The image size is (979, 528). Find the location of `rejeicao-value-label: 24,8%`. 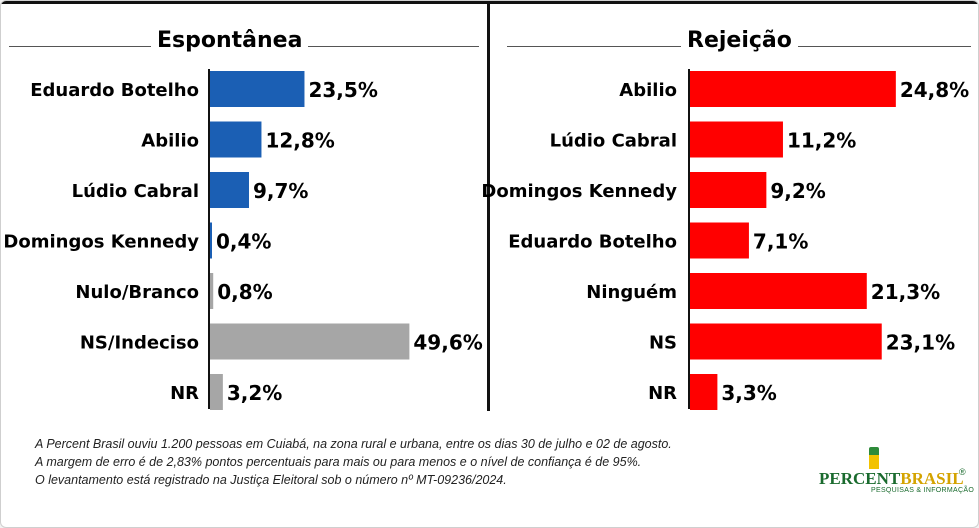

rejeicao-value-label: 24,8% is located at coordinates (934, 90).